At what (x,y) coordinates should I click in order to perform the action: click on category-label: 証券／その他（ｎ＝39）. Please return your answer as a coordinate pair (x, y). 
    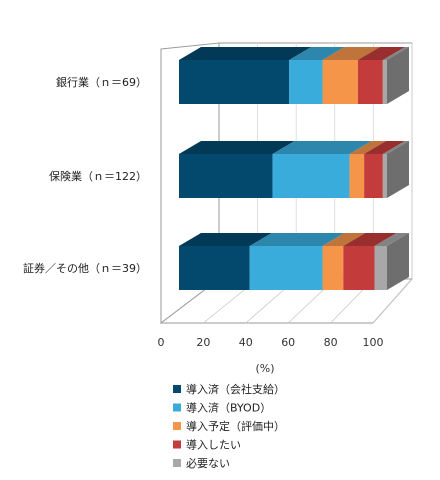
    Looking at the image, I should click on (85, 268).